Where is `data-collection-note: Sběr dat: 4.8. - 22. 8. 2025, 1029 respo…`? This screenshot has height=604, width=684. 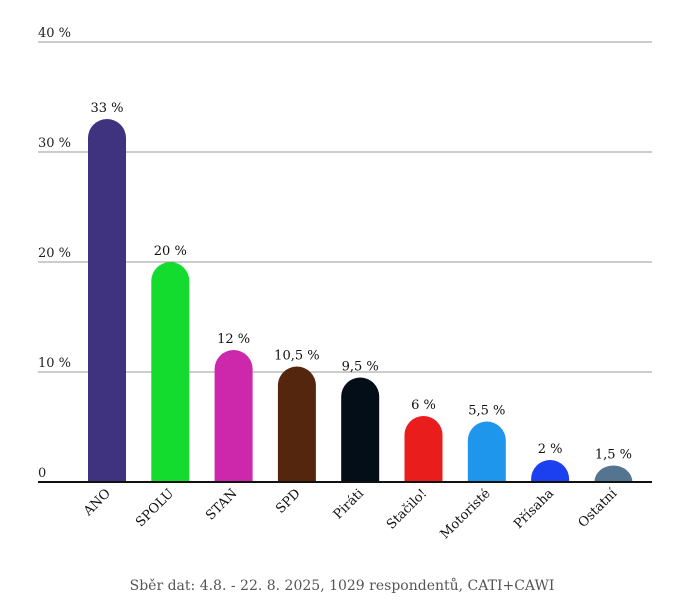
data-collection-note: Sběr dat: 4.8. - 22. 8. 2025, 1029 respo… is located at coordinates (342, 586).